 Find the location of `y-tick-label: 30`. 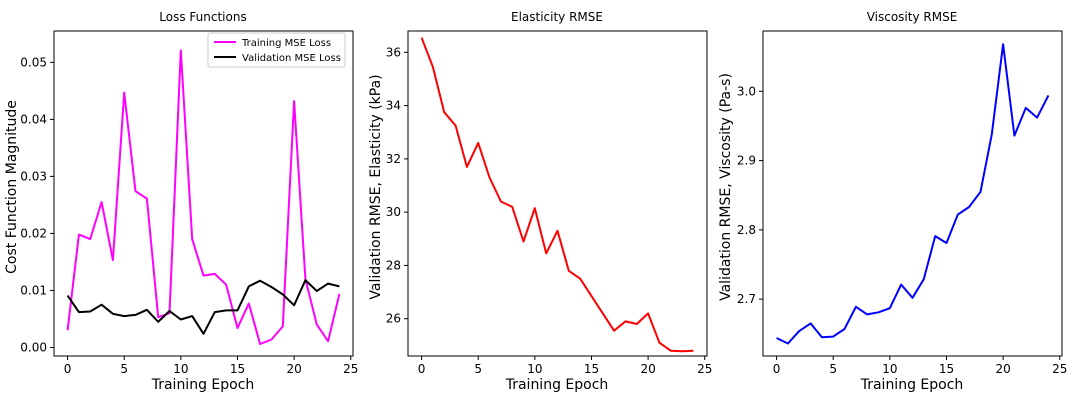

y-tick-label: 30 is located at coordinates (393, 212).